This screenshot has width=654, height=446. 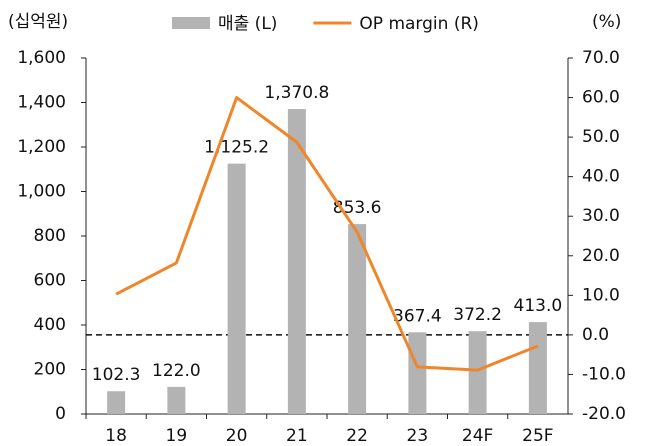 I want to click on y-tick-label: 200, so click(x=50, y=370).